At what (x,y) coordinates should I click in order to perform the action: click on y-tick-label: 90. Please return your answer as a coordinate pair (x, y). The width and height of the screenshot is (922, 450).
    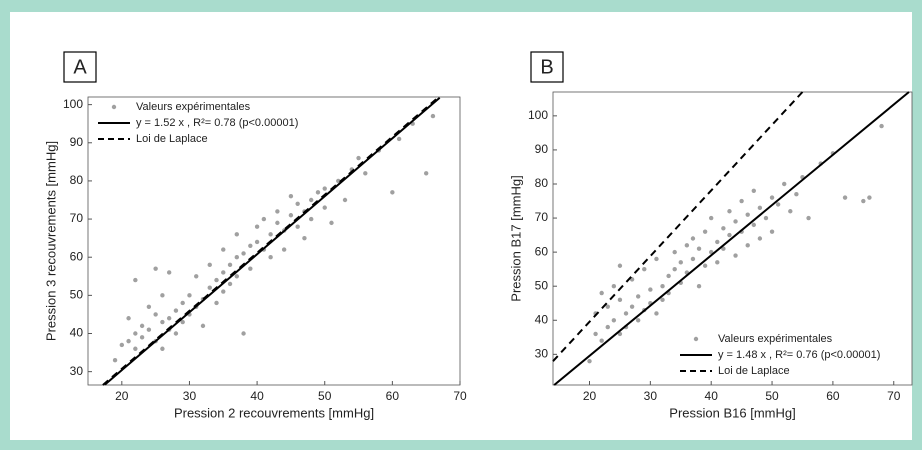
    Looking at the image, I should click on (542, 149).